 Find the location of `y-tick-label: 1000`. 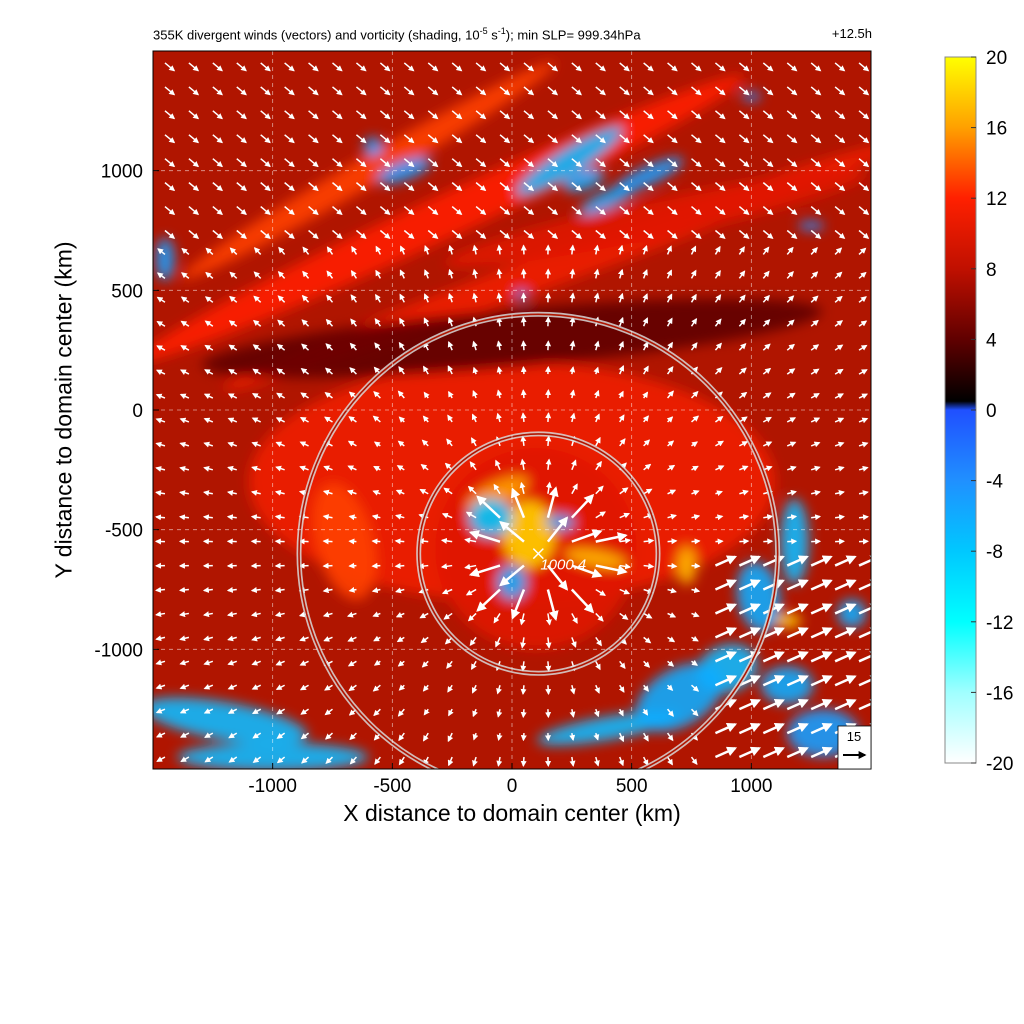

y-tick-label: 1000 is located at coordinates (122, 172).